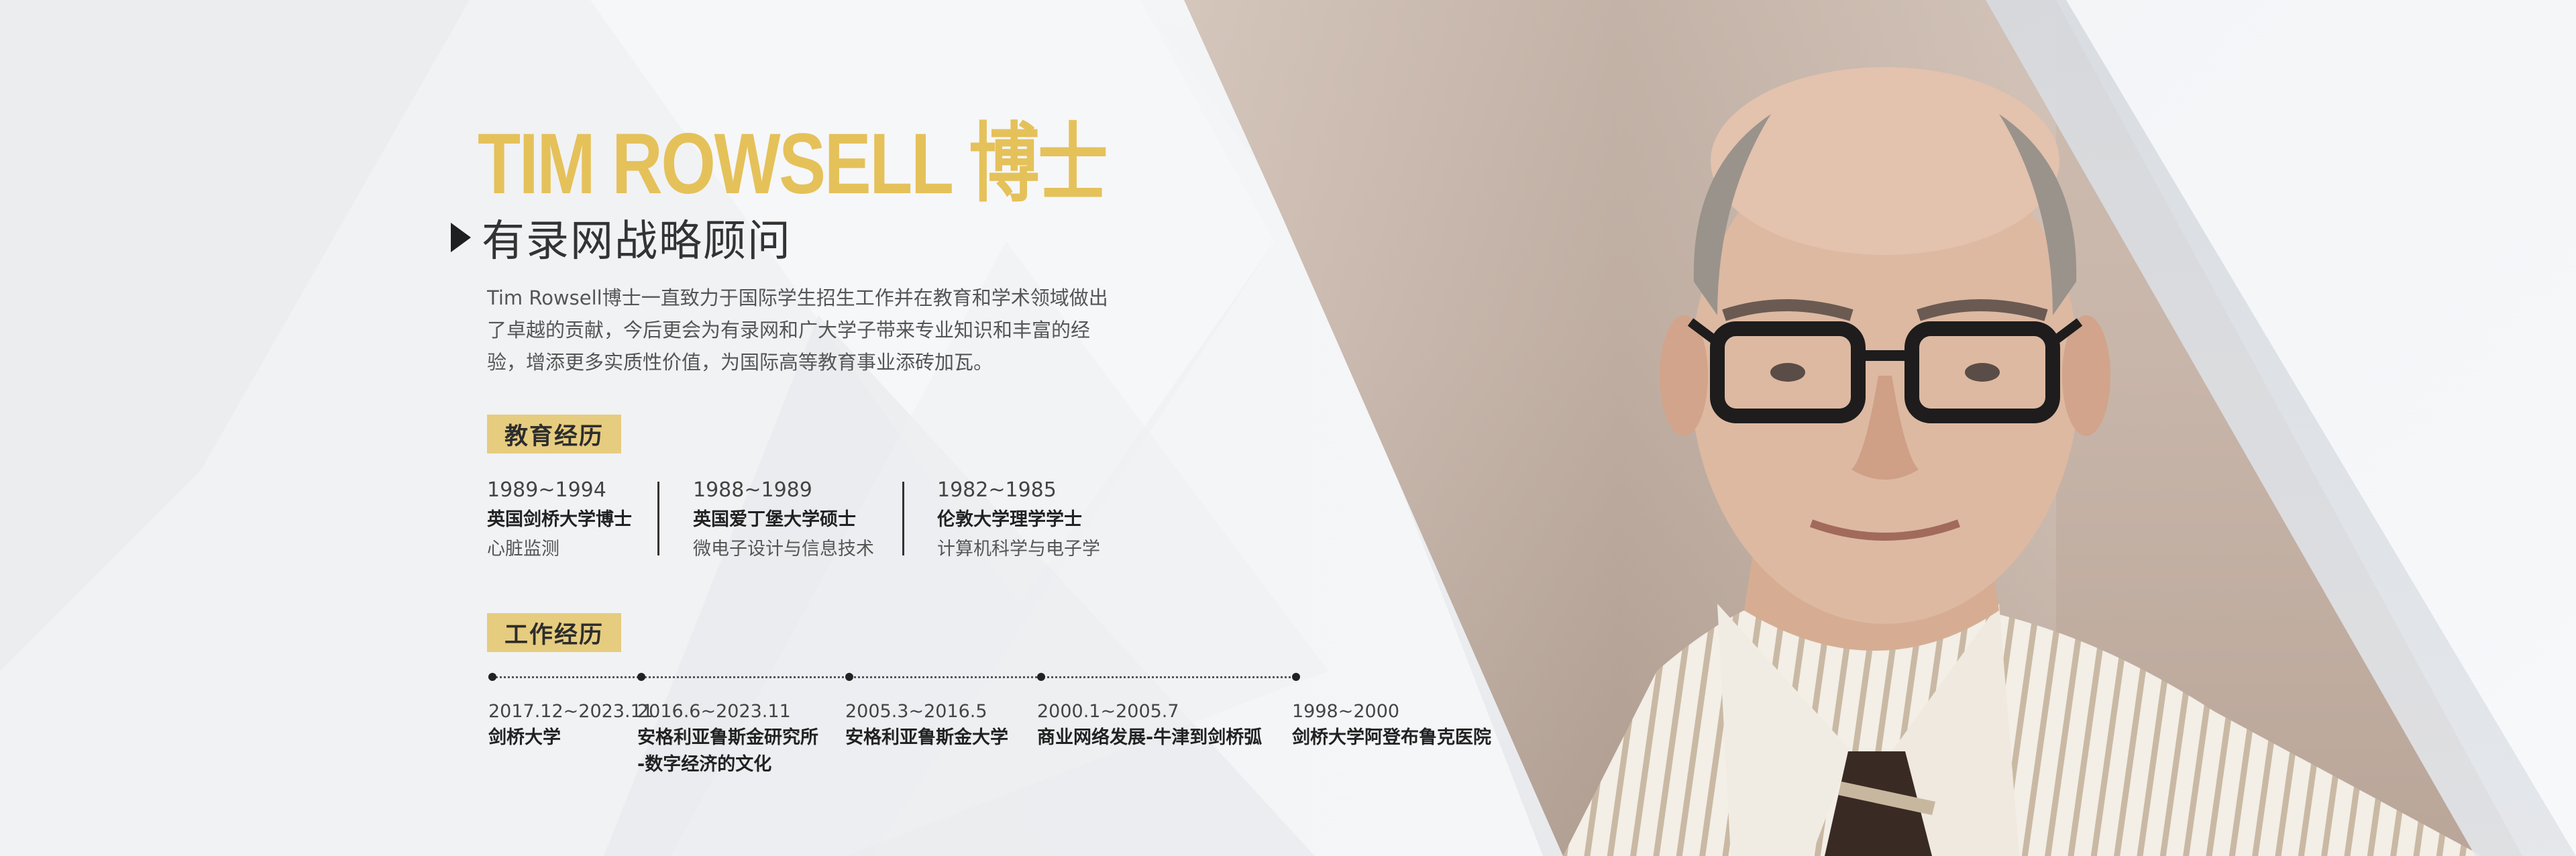  What do you see at coordinates (926, 737) in the screenshot?
I see `work-organization: 安格利亚鲁斯金大学` at bounding box center [926, 737].